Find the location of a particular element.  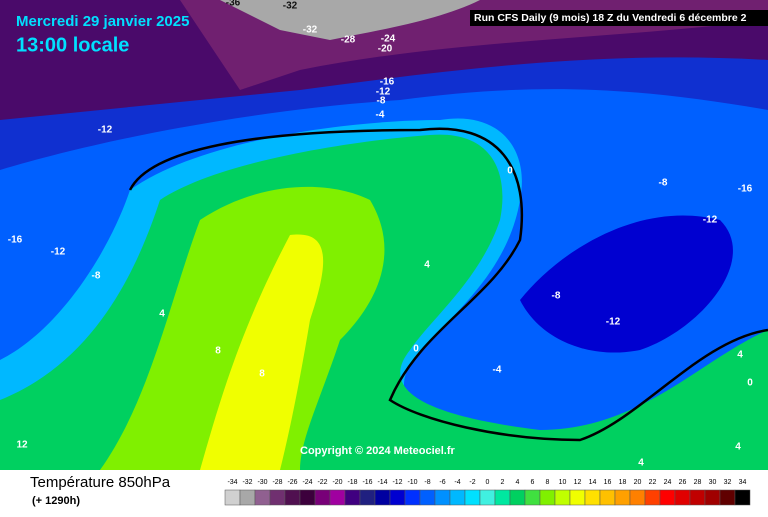

legend-tick-label: 14 is located at coordinates (593, 482).